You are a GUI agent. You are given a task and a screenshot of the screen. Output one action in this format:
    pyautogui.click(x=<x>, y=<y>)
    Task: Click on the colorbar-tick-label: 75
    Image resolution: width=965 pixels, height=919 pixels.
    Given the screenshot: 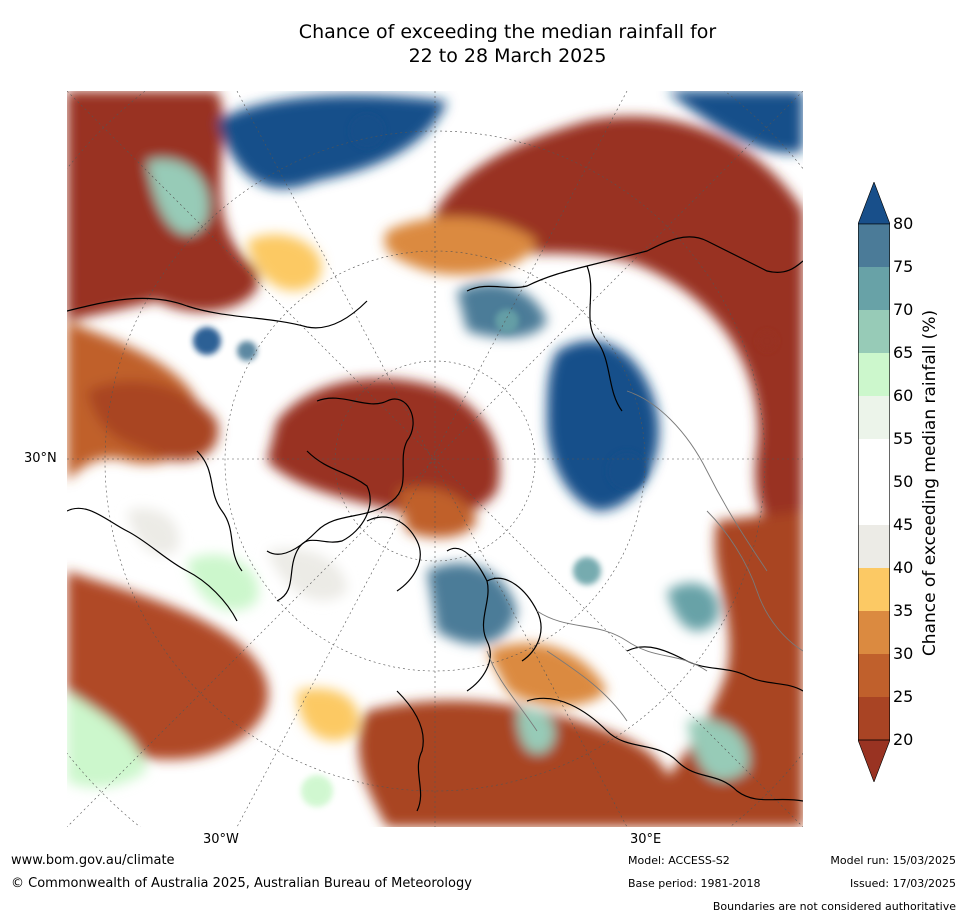 What is the action you would take?
    pyautogui.click(x=903, y=266)
    